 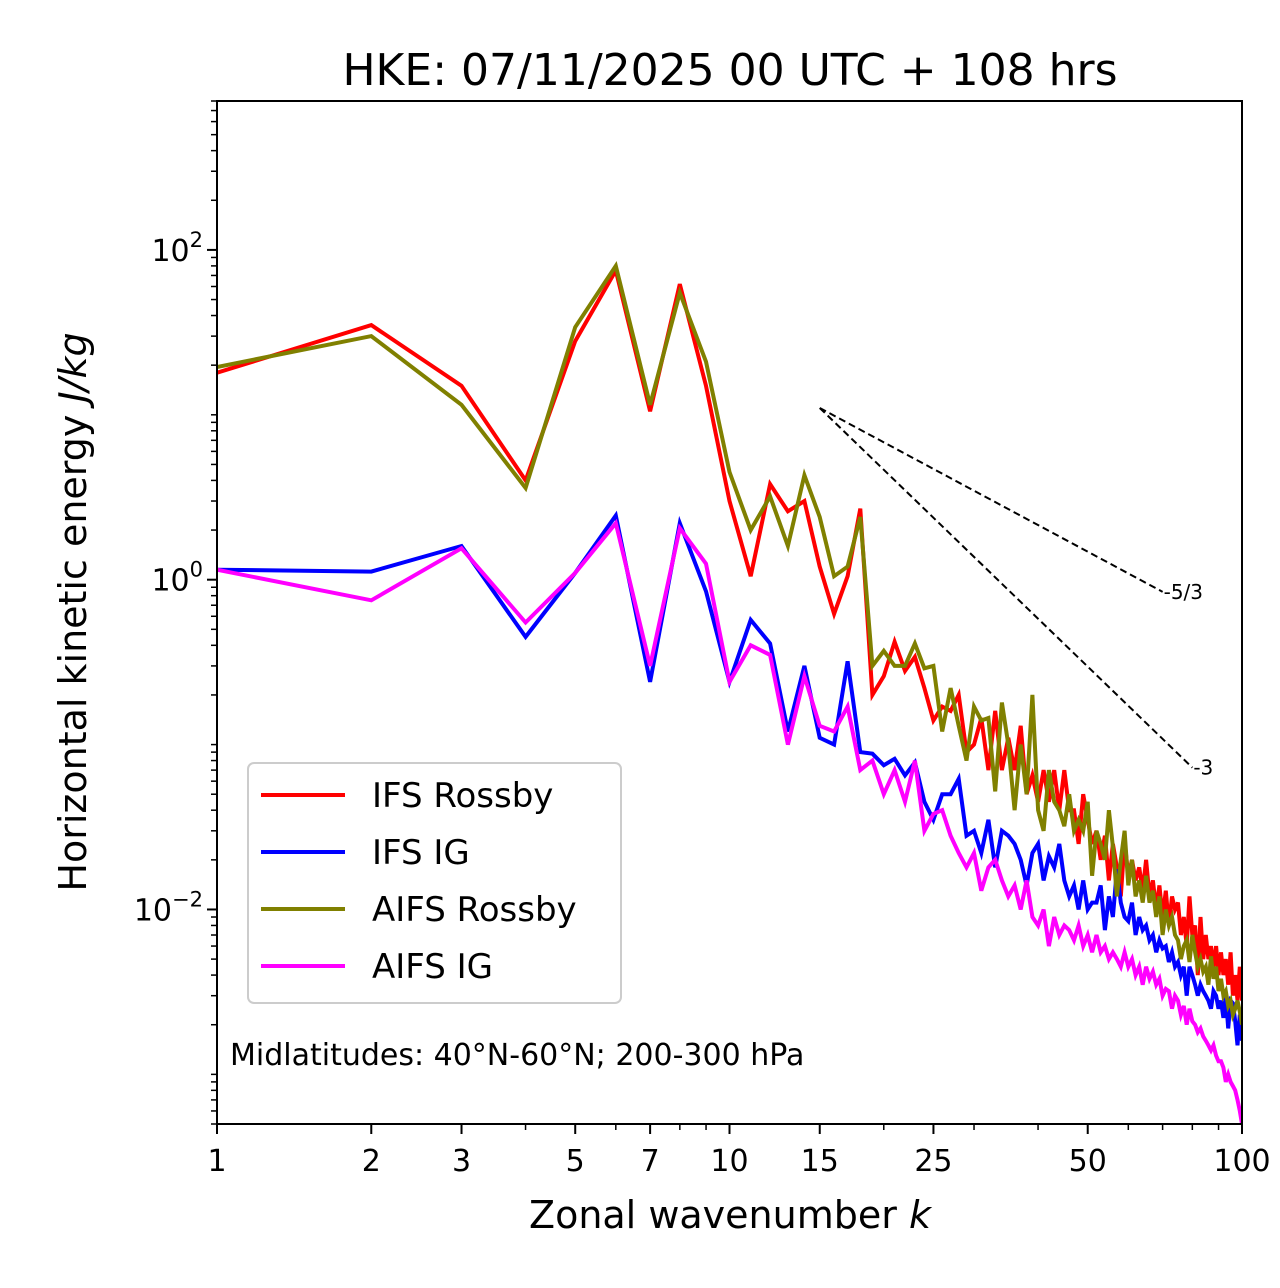 What do you see at coordinates (73, 370) in the screenshot?
I see `y-axis-label-unit: J/kg` at bounding box center [73, 370].